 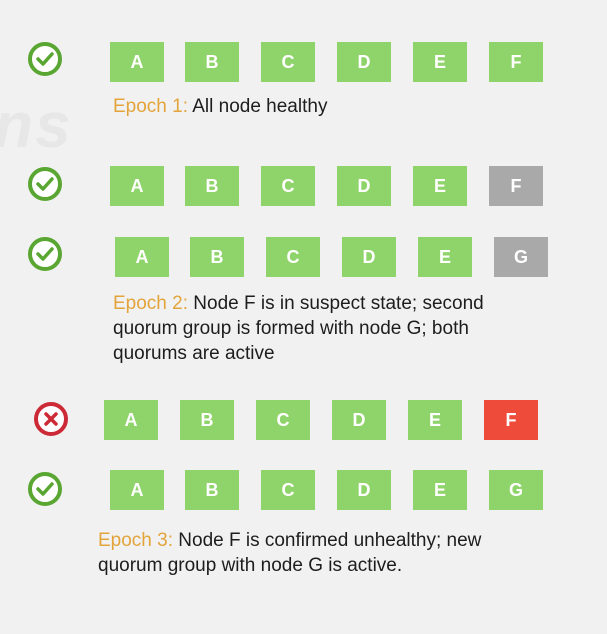 I want to click on quorum-row-epoch1: A B C D E F, so click(x=303, y=62).